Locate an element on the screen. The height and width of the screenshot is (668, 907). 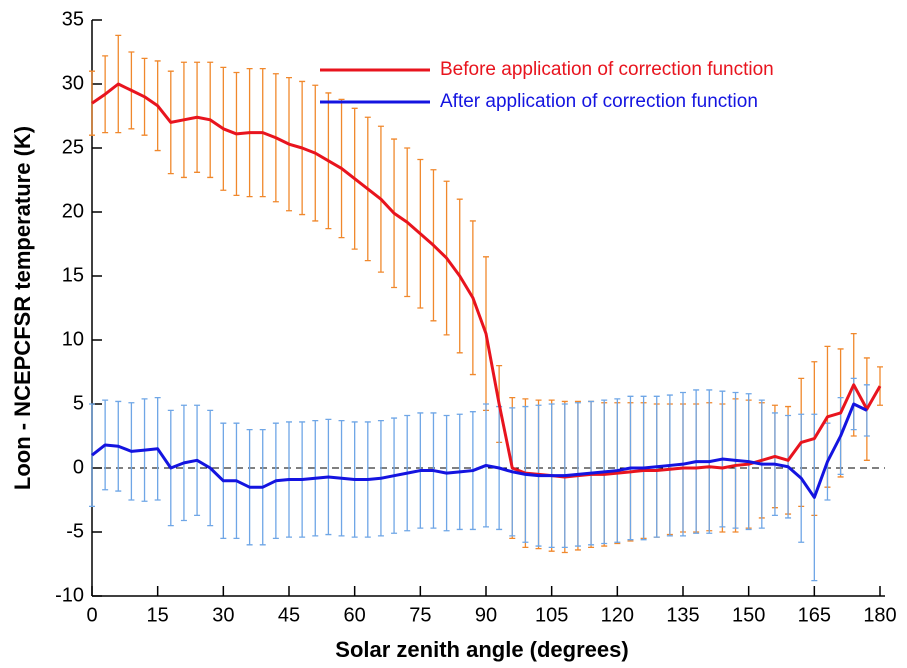
x-tick-label: 135 is located at coordinates (682, 615).